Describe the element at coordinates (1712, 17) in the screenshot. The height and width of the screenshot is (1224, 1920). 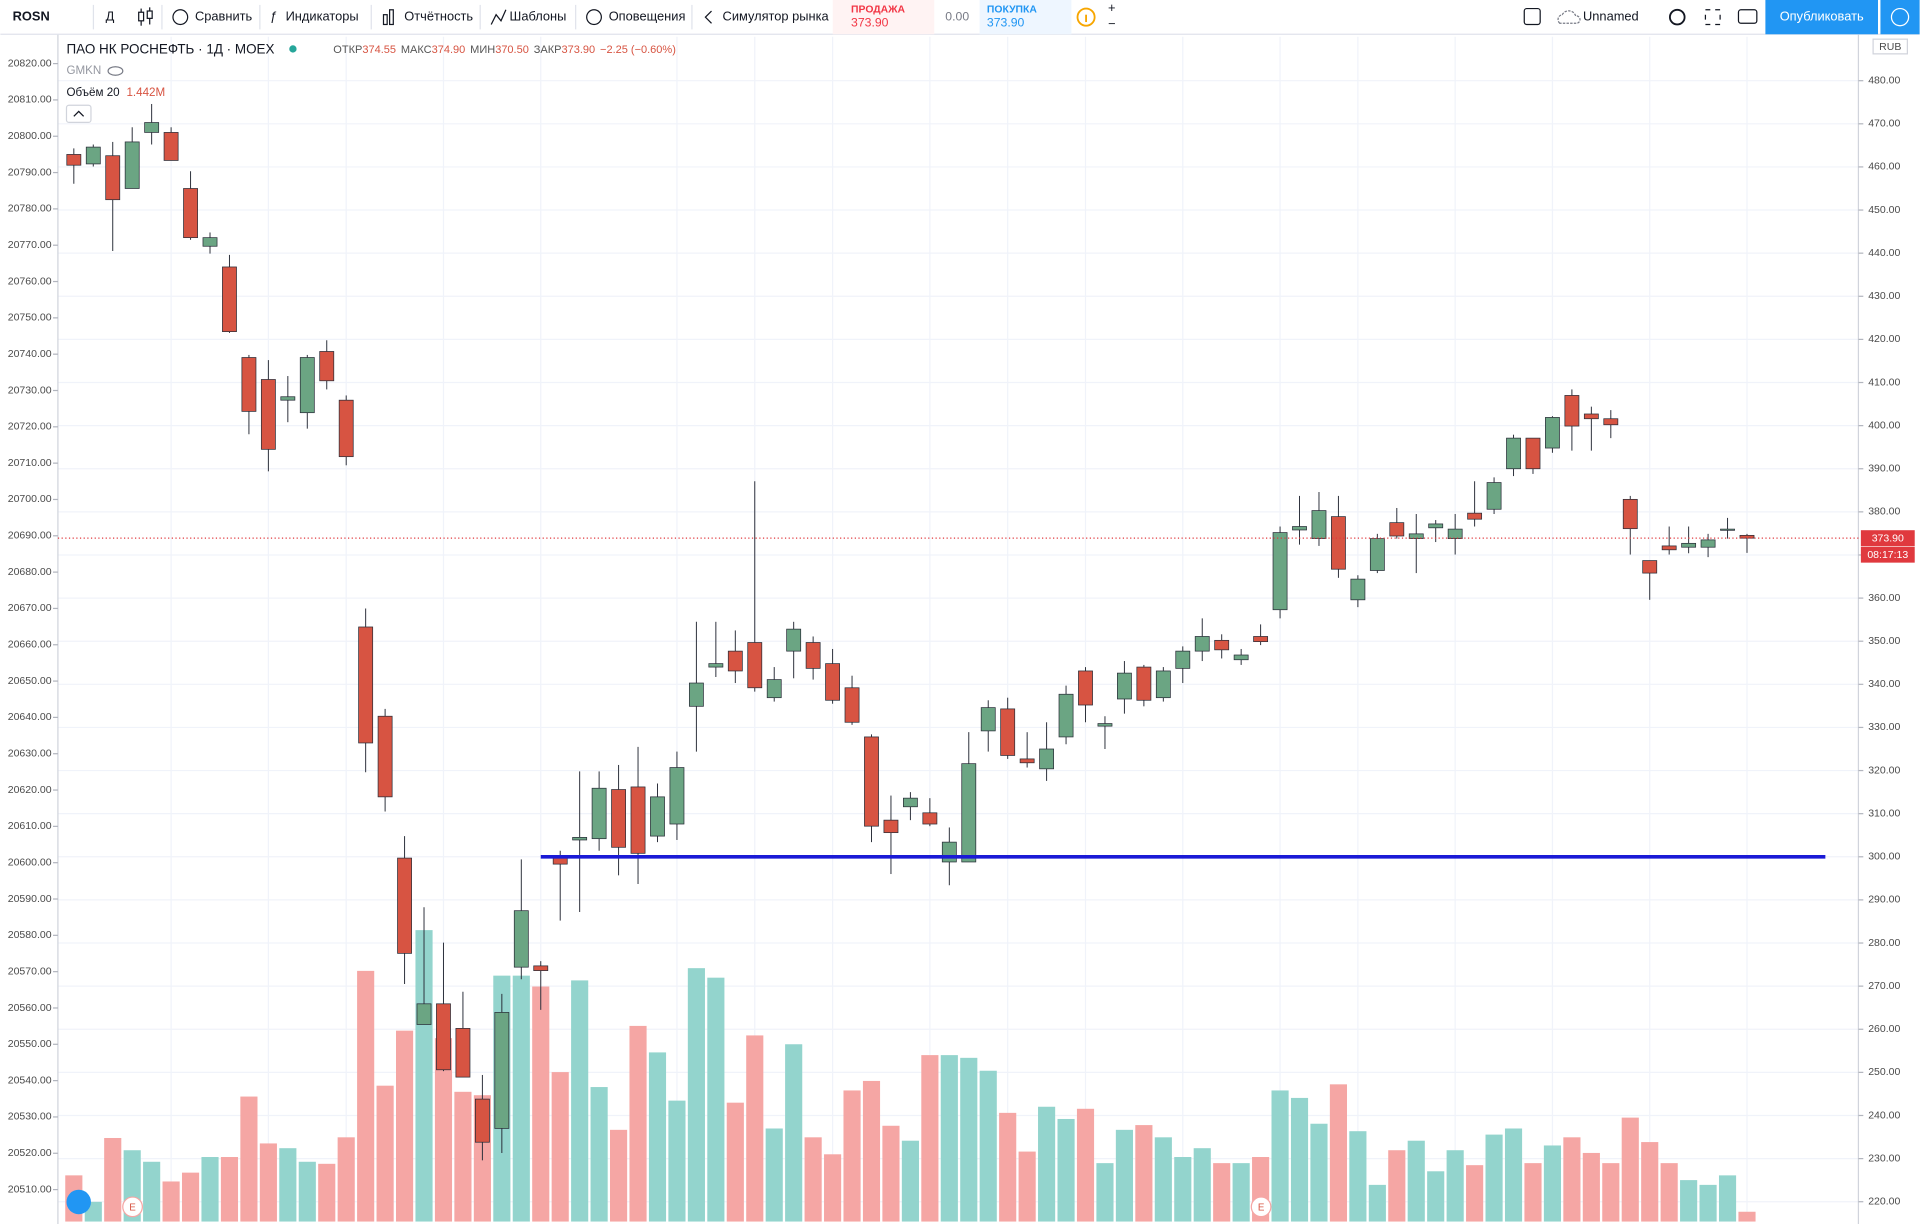
I see `fullscreen-icon` at that location.